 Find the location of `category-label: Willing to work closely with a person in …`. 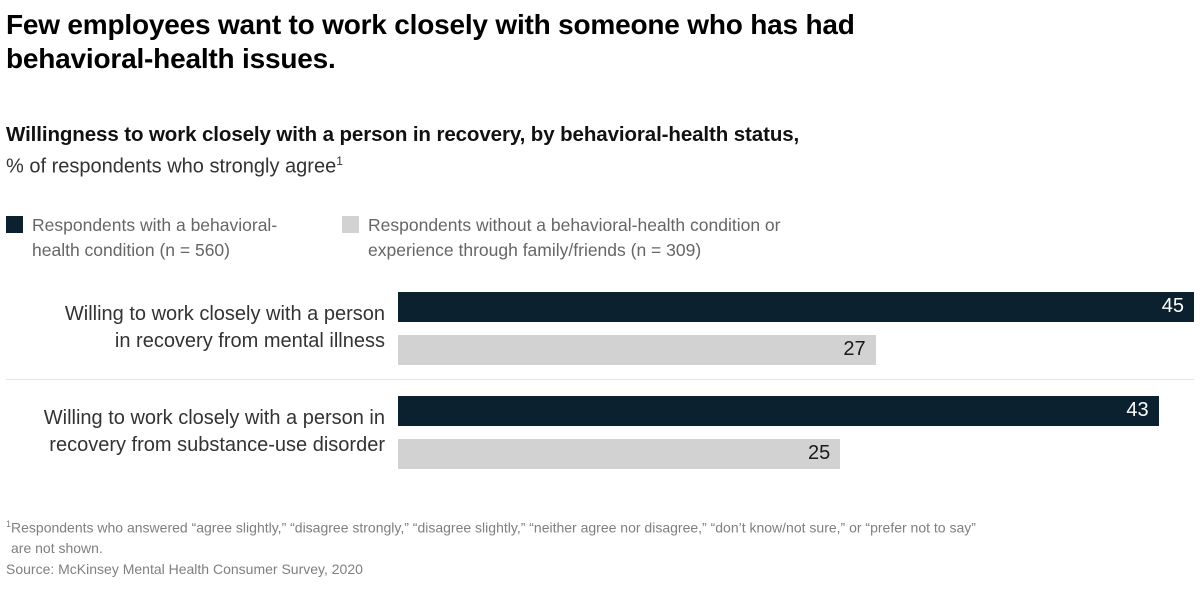

category-label: Willing to work closely with a person in … is located at coordinates (195, 328).